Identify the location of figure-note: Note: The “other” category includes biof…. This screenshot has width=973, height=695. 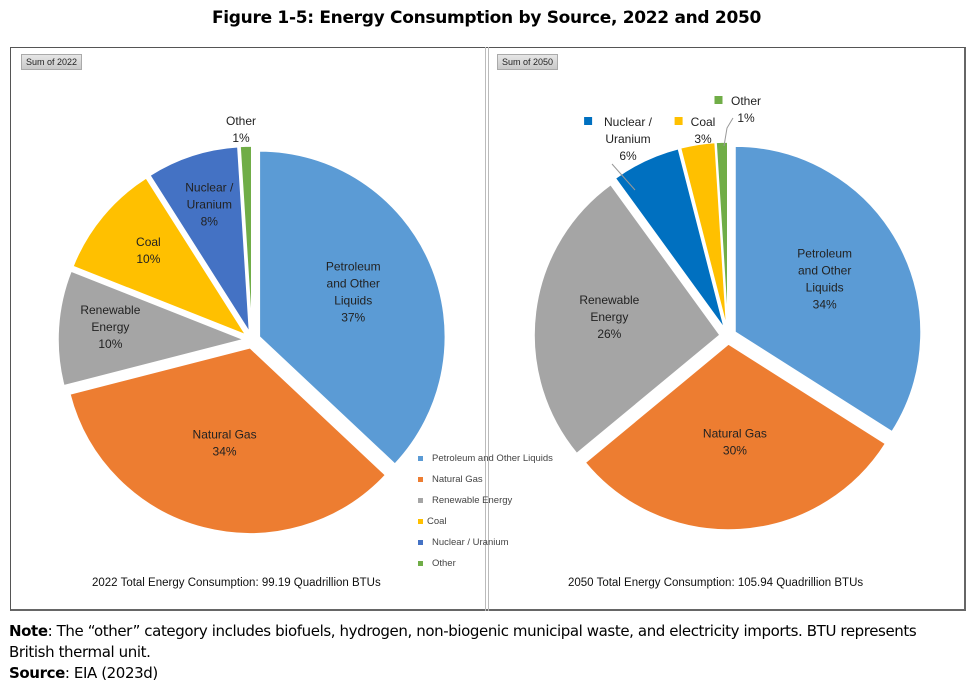
(484, 652).